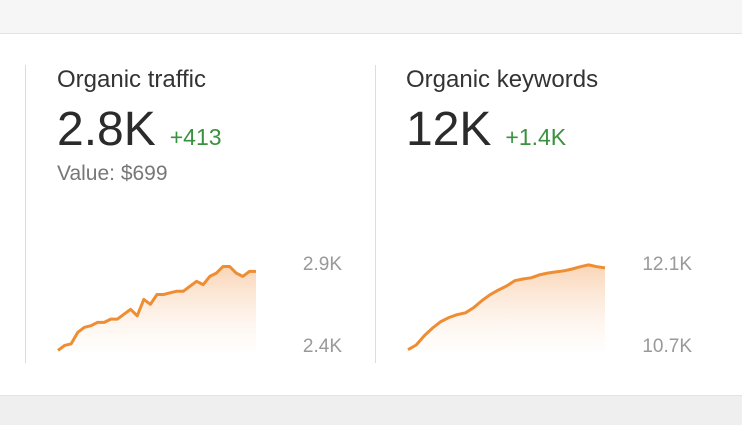  What do you see at coordinates (112, 173) in the screenshot?
I see `metric-subtitle: Value: $699` at bounding box center [112, 173].